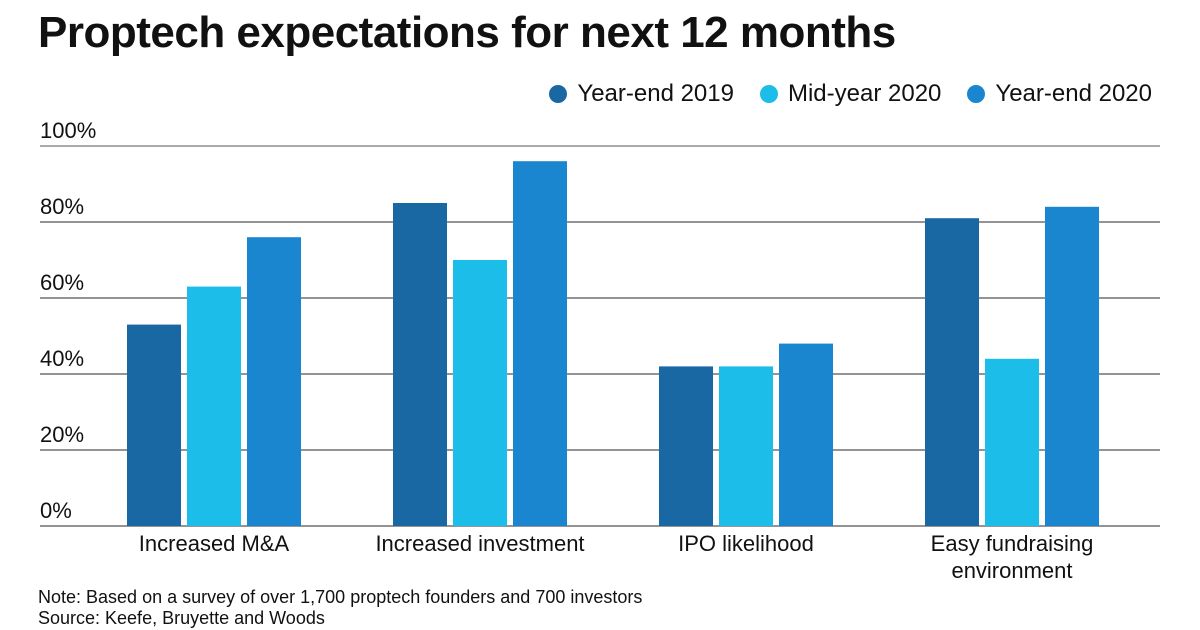 The width and height of the screenshot is (1200, 630). Describe the element at coordinates (62, 282) in the screenshot. I see `y-tick-label: 60%` at that location.